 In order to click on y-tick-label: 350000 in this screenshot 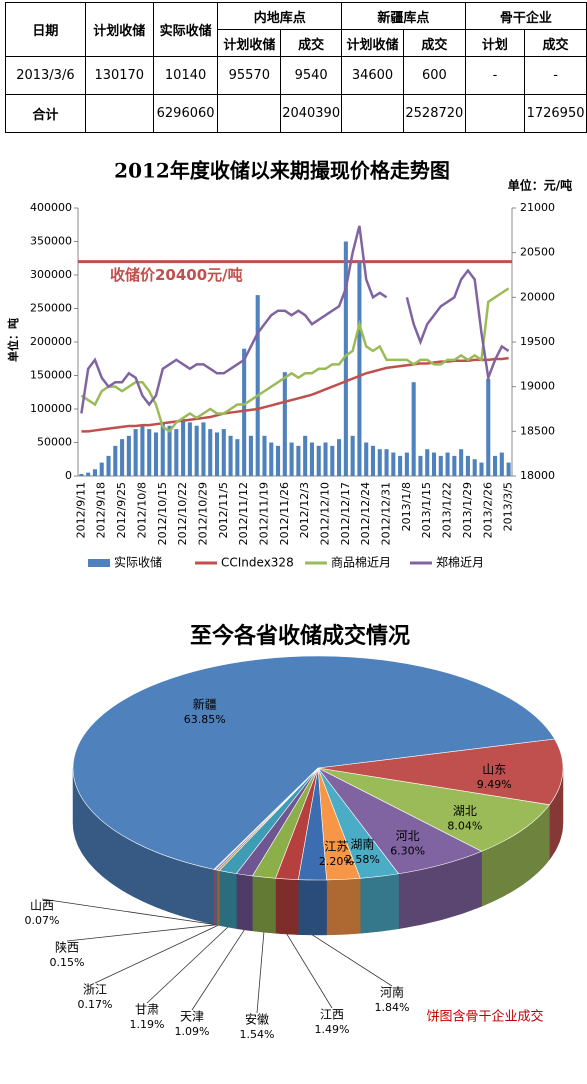, I will do `click(51, 241)`.